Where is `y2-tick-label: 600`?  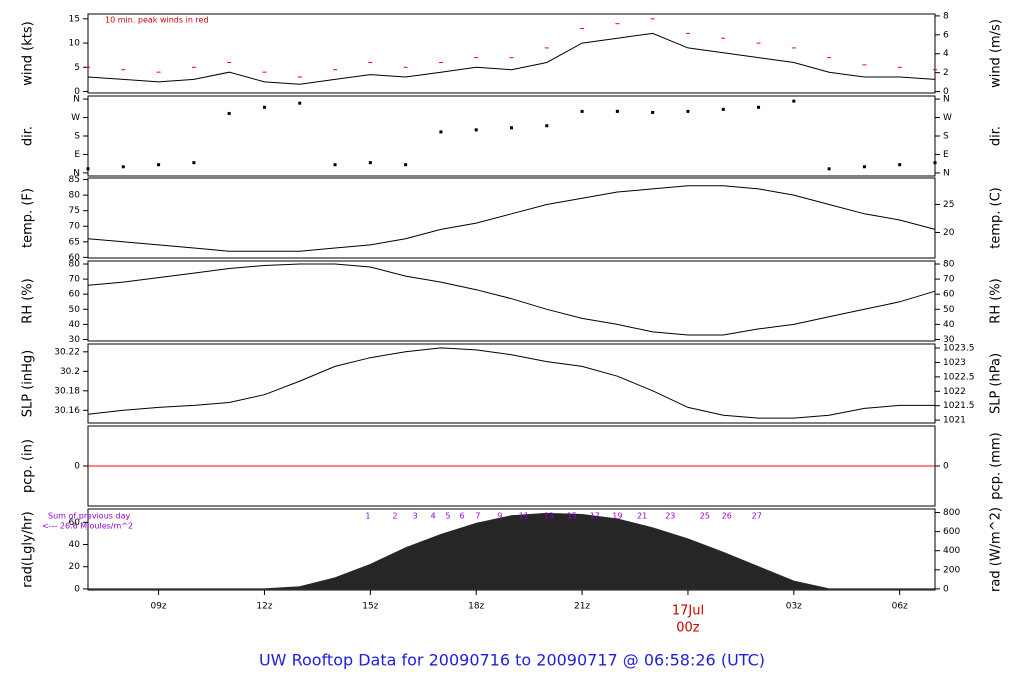 y2-tick-label: 600 is located at coordinates (951, 532).